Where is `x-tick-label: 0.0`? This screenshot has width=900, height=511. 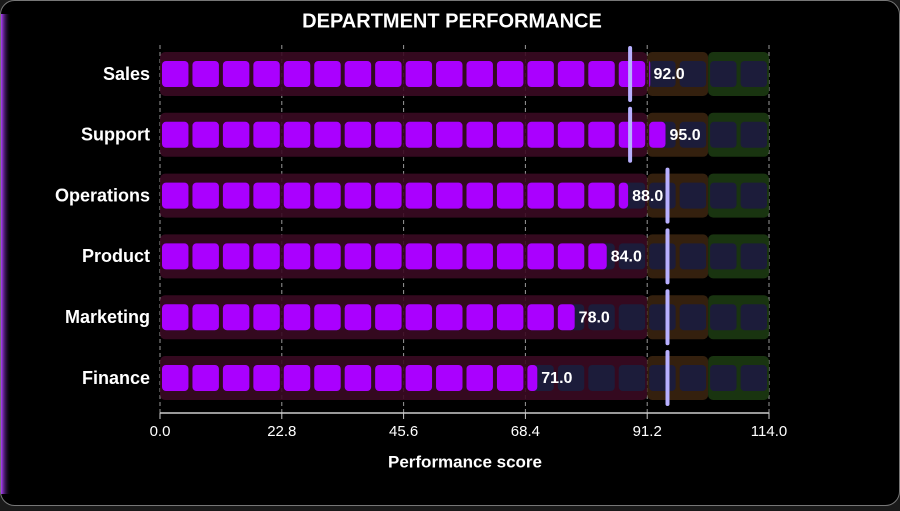
x-tick-label: 0.0 is located at coordinates (160, 431).